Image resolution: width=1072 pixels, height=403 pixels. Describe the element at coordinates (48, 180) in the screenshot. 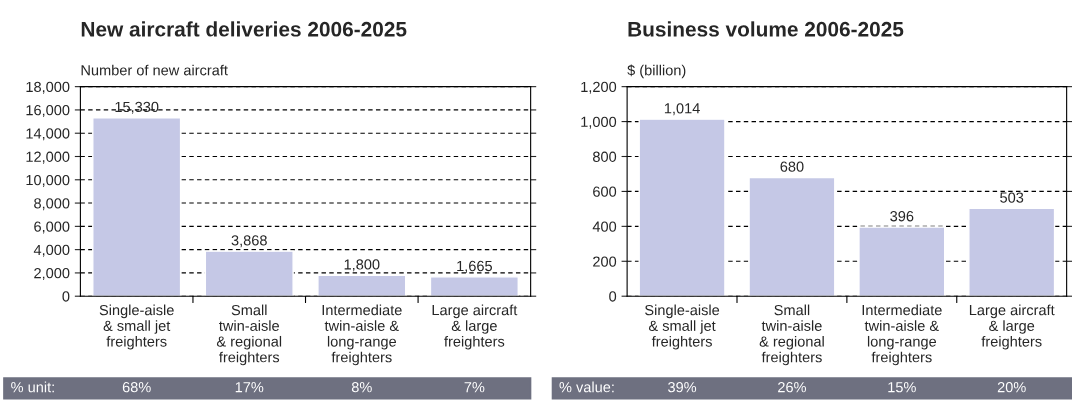

I see `y-tick-label: 10,000` at that location.